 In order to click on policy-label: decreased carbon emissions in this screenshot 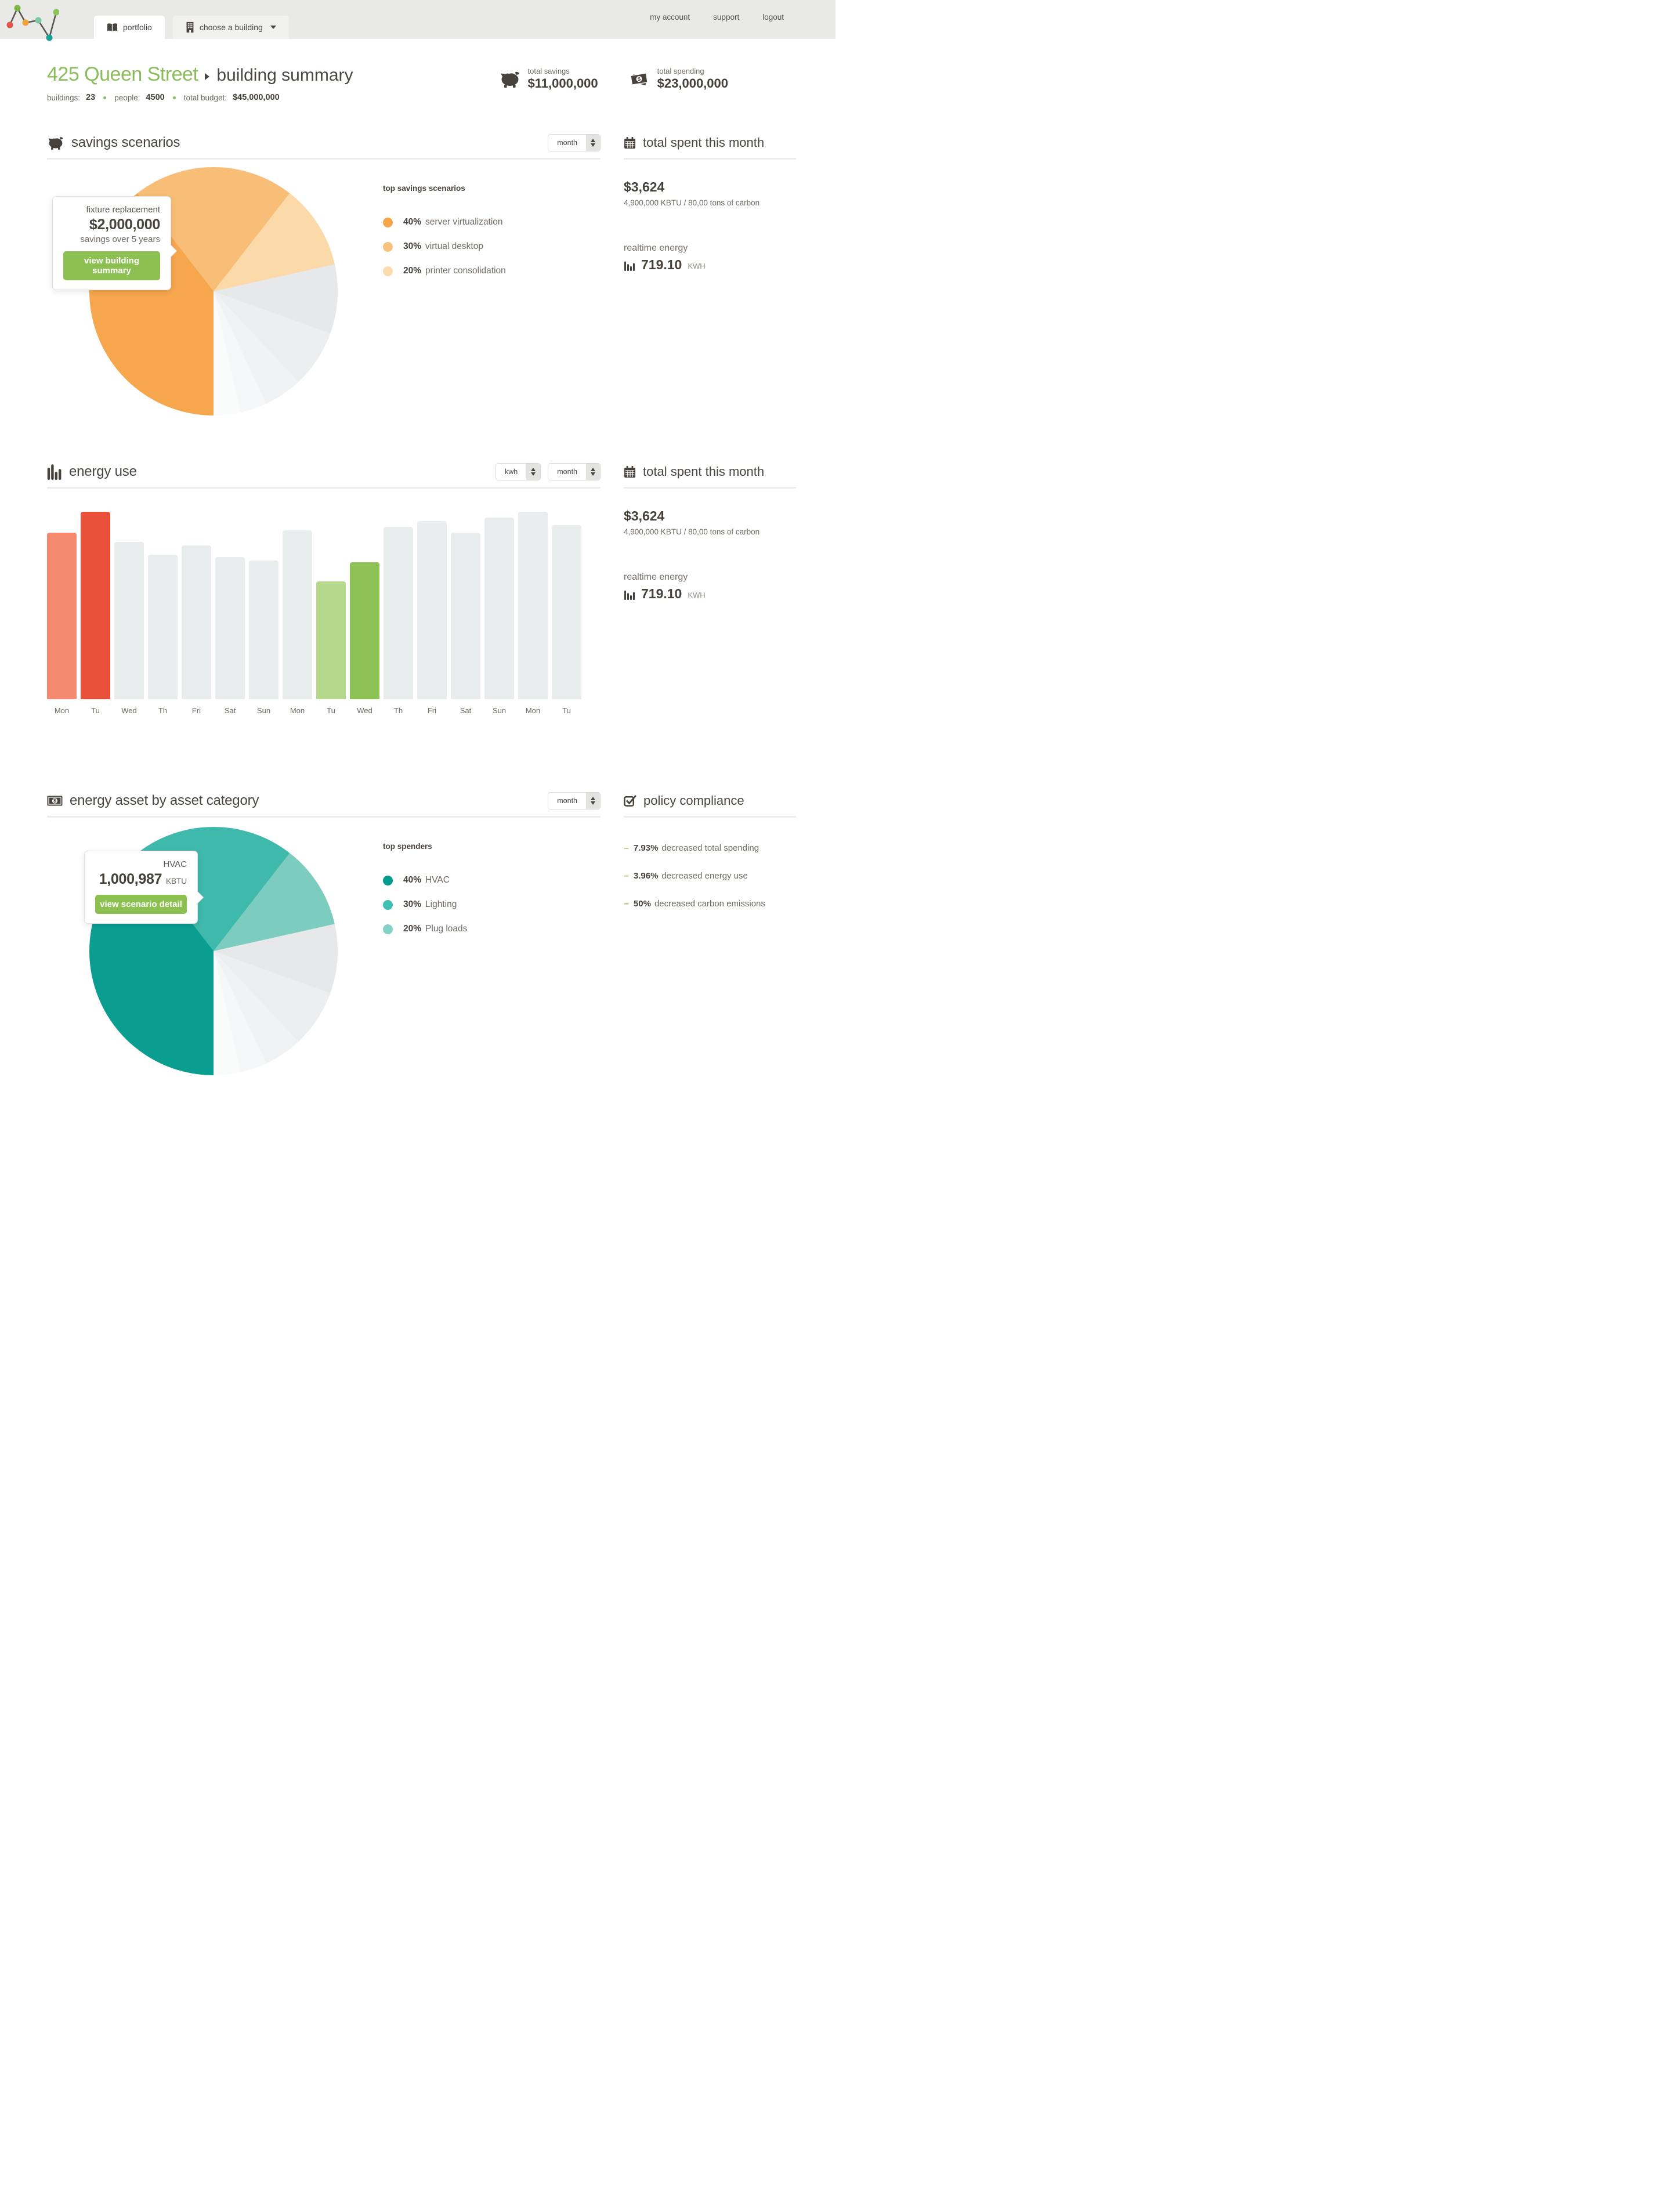, I will do `click(709, 904)`.